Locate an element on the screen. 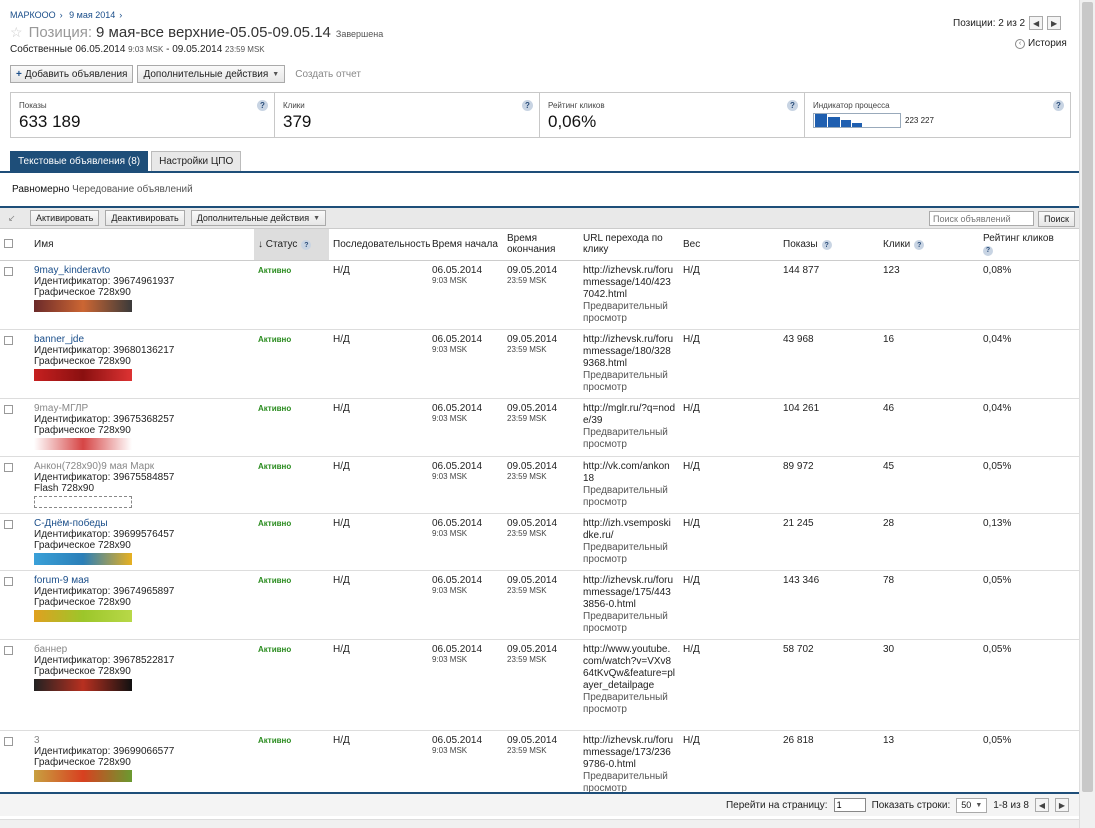  breadcrumb-account: МАРКООО is located at coordinates (33, 15).